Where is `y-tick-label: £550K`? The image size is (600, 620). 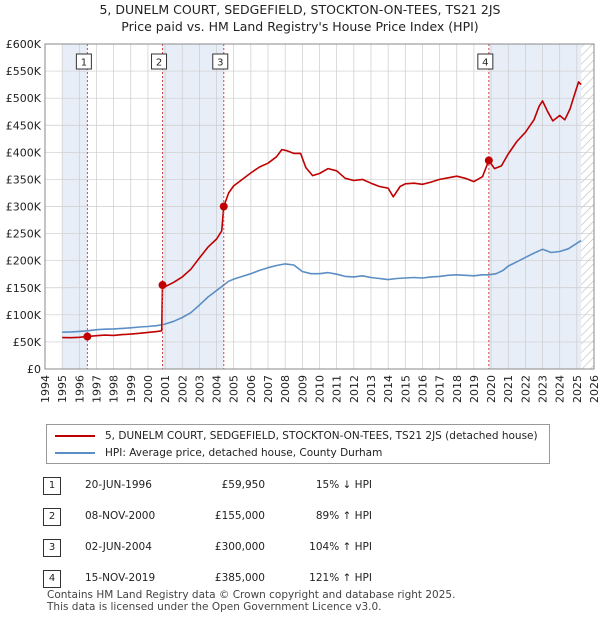 y-tick-label: £550K is located at coordinates (24, 71).